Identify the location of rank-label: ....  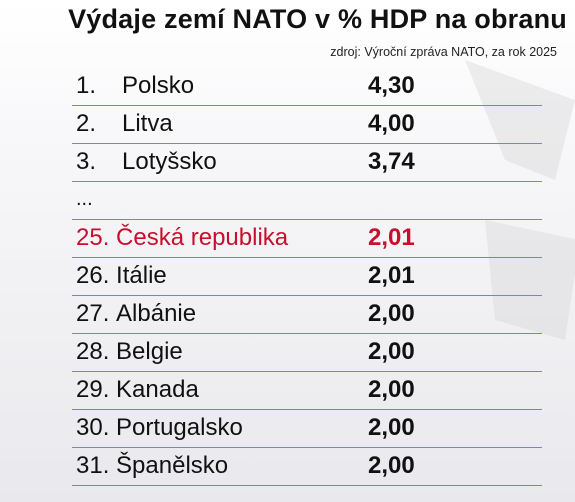
(84, 199).